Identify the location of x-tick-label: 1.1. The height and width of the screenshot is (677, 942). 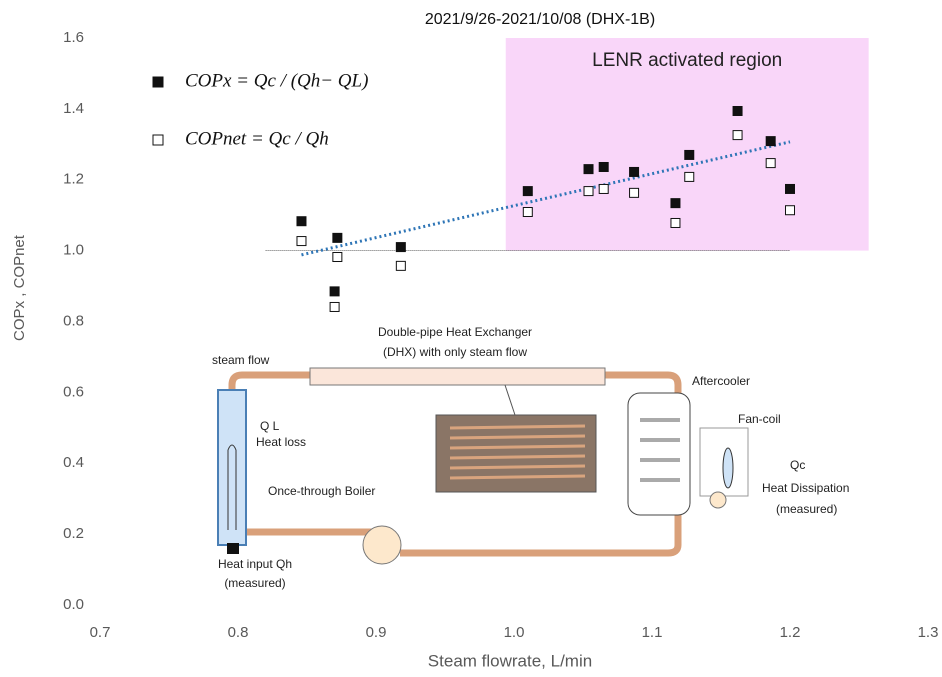
(652, 632).